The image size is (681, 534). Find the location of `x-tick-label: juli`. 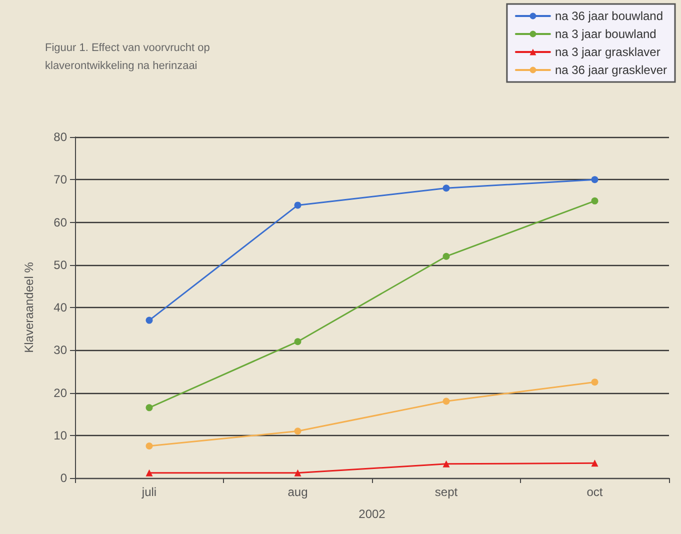

x-tick-label: juli is located at coordinates (148, 492).